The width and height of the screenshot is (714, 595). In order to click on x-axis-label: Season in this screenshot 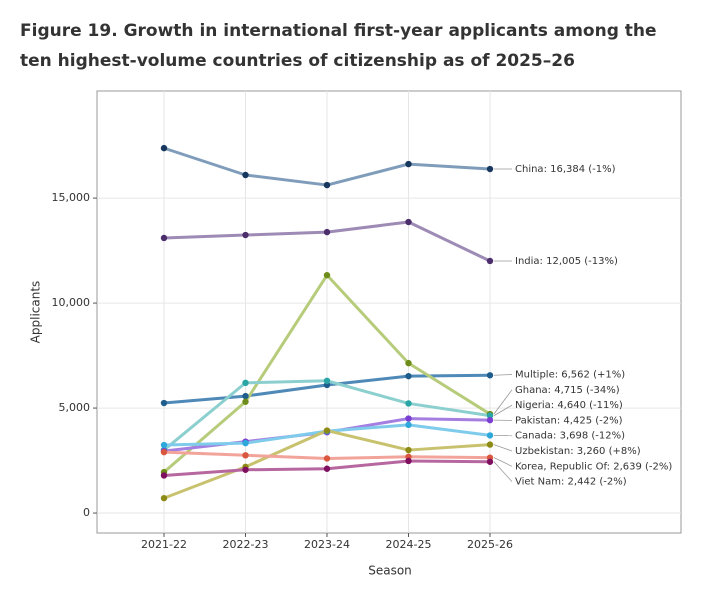, I will do `click(390, 571)`.